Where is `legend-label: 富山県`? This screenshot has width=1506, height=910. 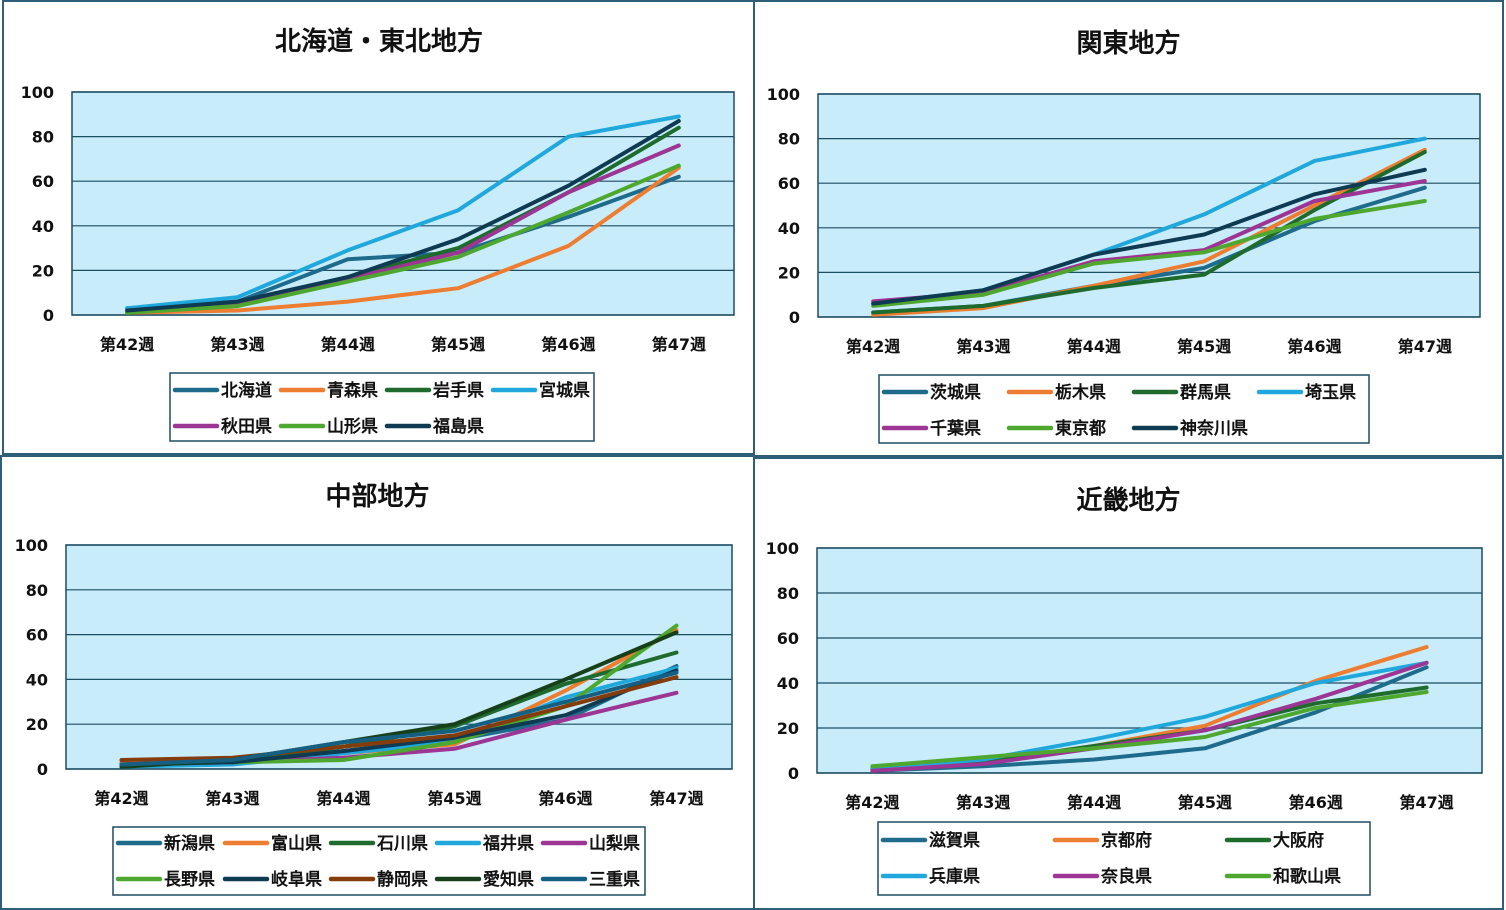 legend-label: 富山県 is located at coordinates (296, 843).